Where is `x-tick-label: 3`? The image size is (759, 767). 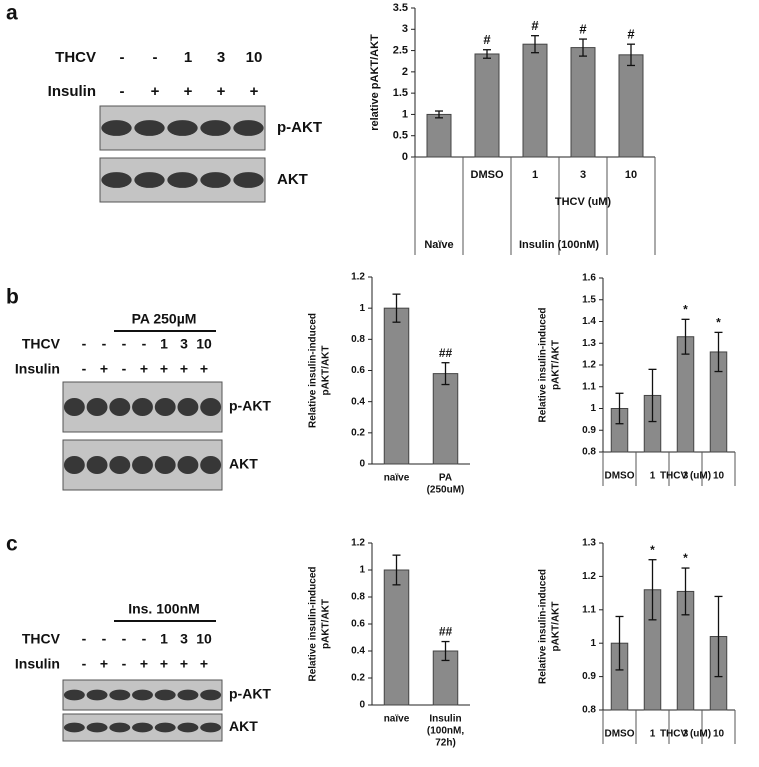 x-tick-label: 3 is located at coordinates (686, 476).